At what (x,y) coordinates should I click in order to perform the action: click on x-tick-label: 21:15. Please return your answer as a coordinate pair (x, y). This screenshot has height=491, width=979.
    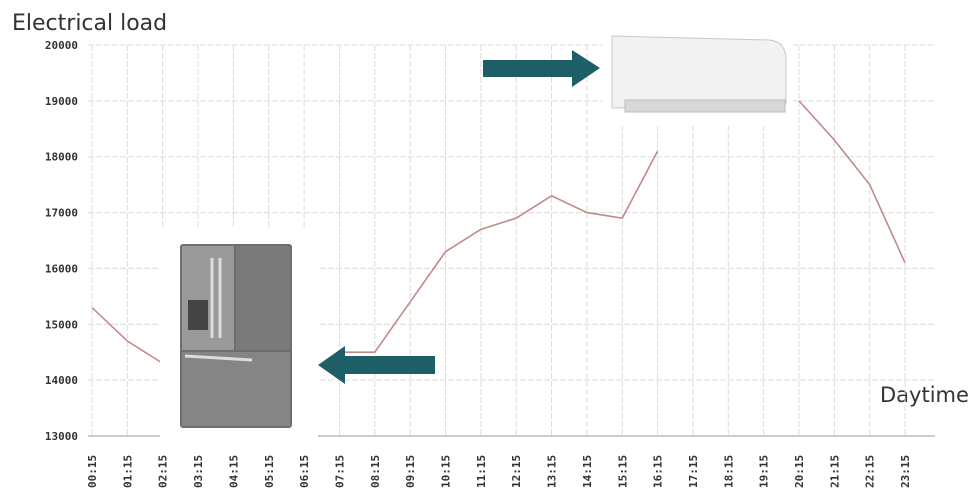
    Looking at the image, I should click on (834, 471).